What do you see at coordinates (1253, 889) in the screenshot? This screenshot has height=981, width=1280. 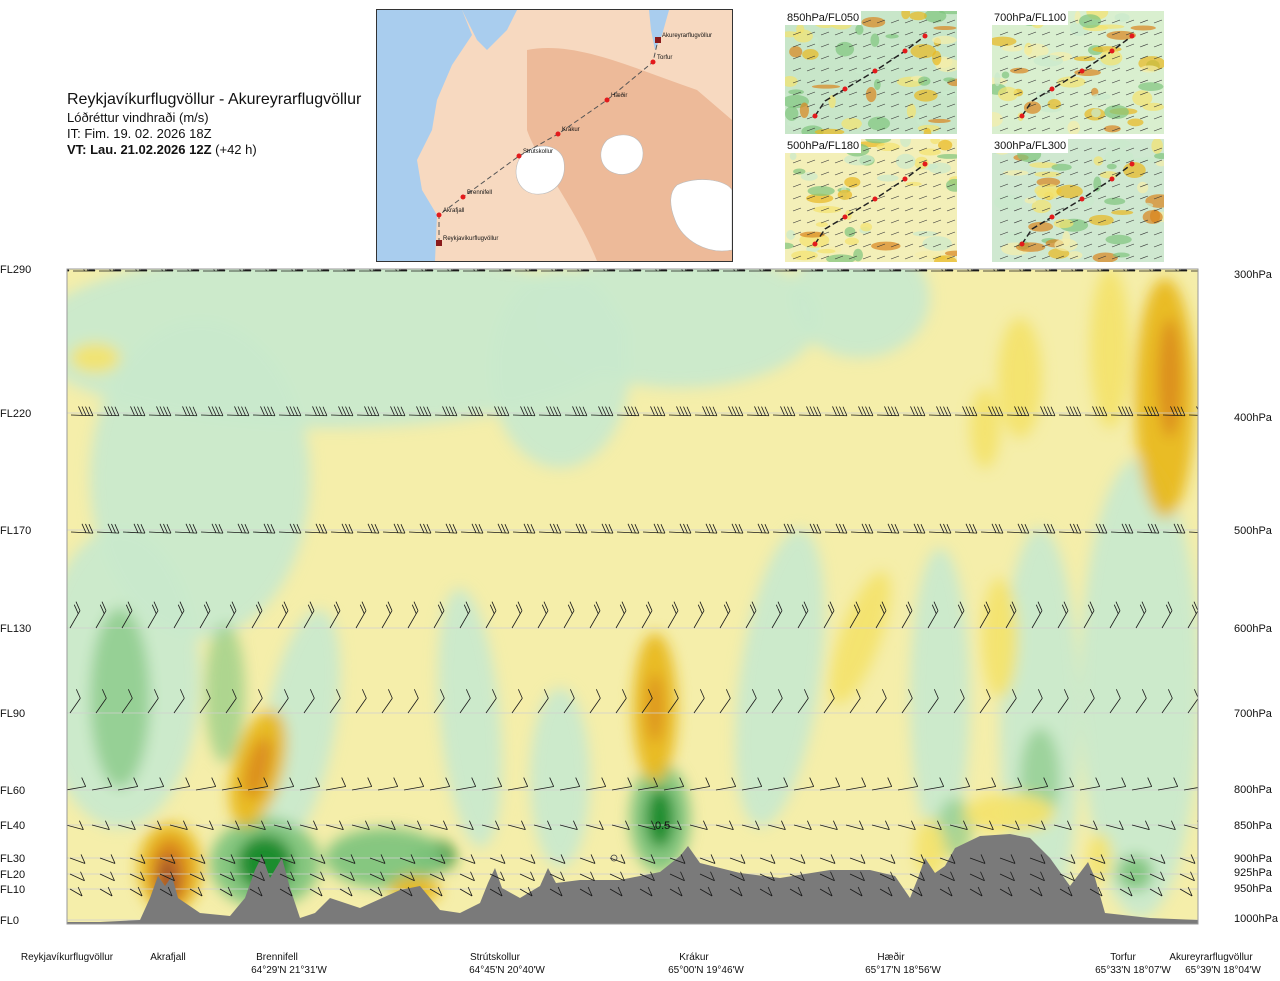 I see `pressure-level-label: 950hPa` at bounding box center [1253, 889].